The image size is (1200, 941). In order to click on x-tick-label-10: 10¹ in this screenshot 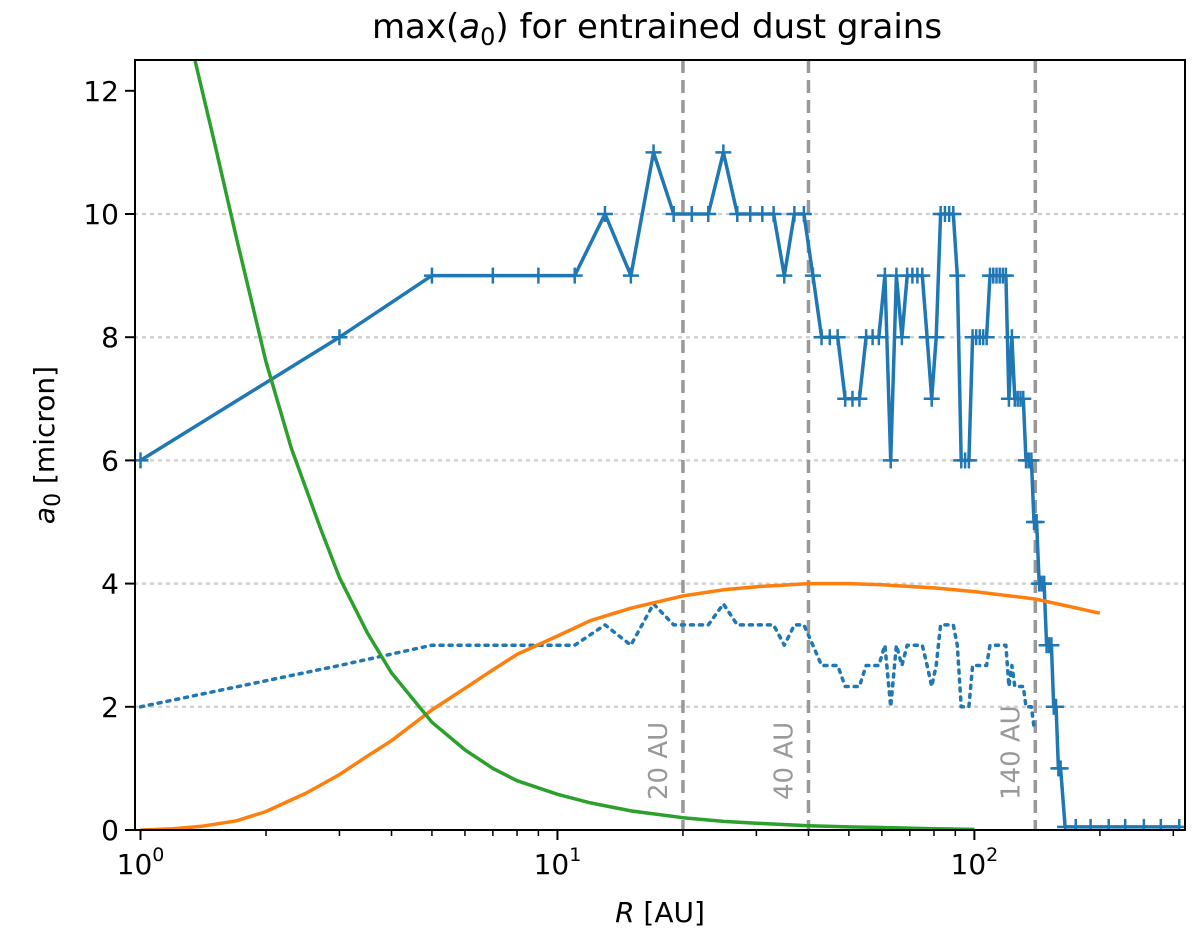, I will do `click(558, 862)`.